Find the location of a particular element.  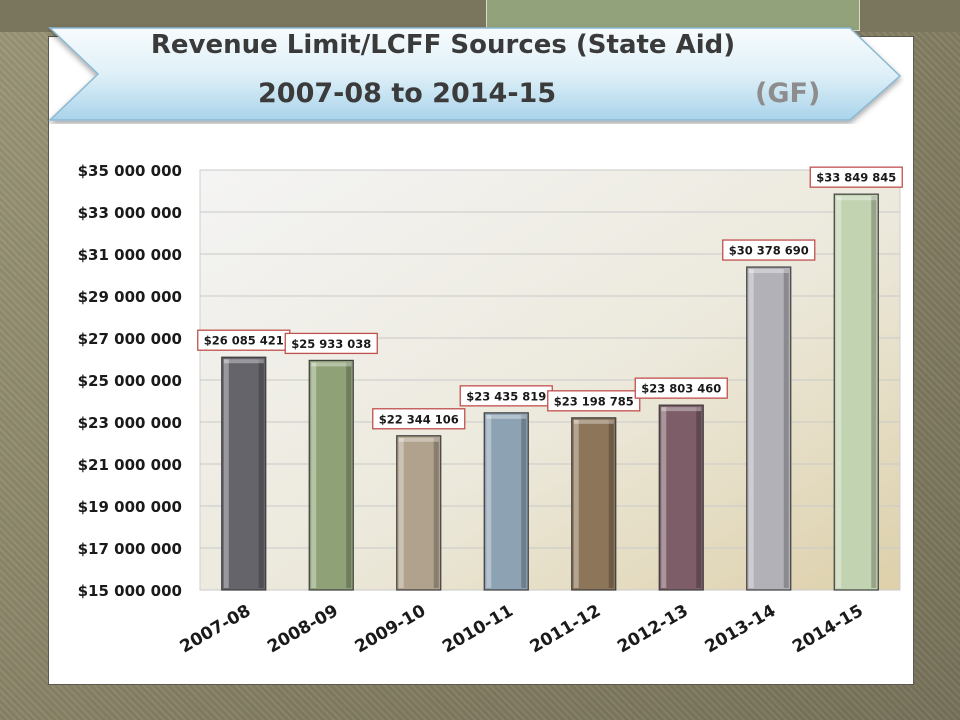

y-tick-label: $15 000 000 is located at coordinates (130, 591).